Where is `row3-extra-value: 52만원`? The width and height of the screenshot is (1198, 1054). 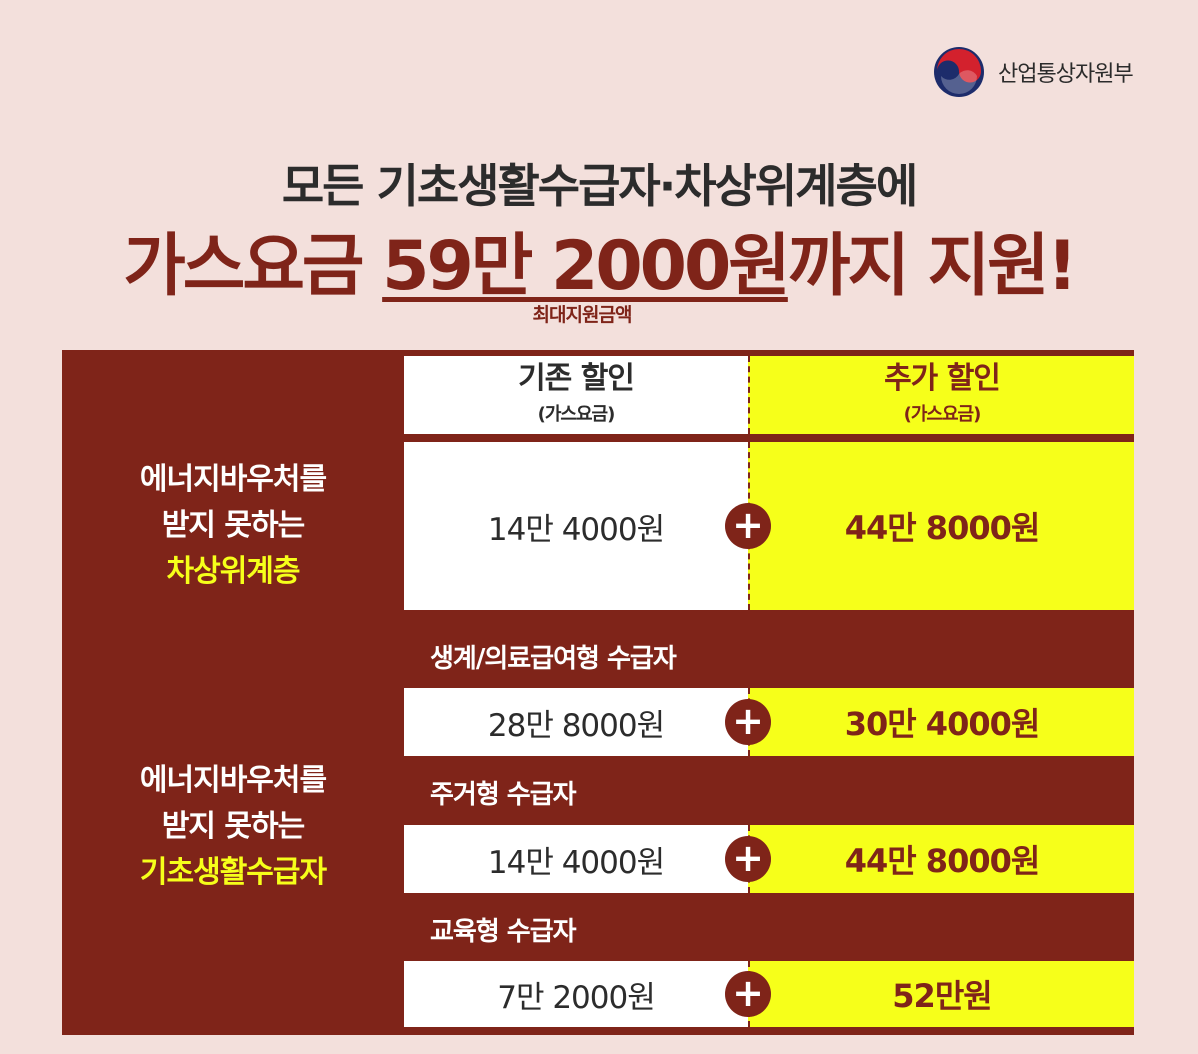
row3-extra-value: 52만원 is located at coordinates (942, 996).